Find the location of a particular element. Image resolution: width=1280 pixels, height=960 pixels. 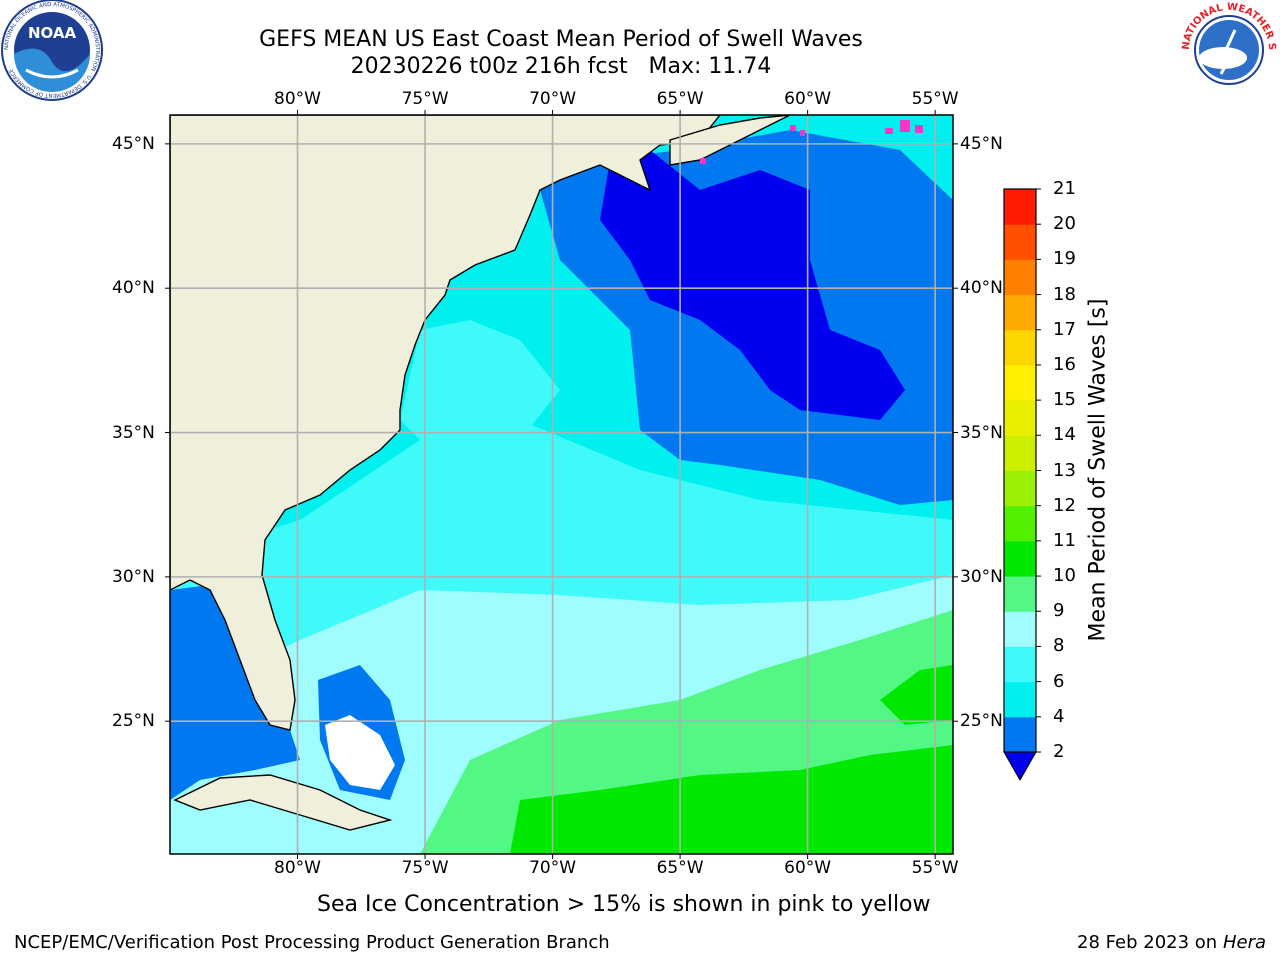

colorbar-extend-arrow is located at coordinates (1020, 766).